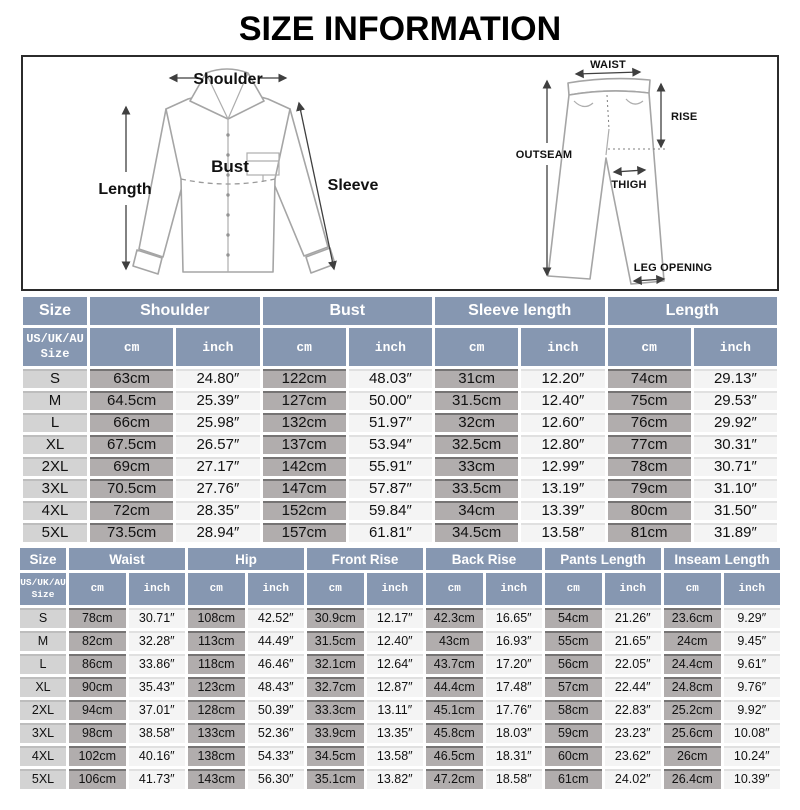 The image size is (800, 810). What do you see at coordinates (735, 510) in the screenshot?
I see `inch-value-cell: 31.50″` at bounding box center [735, 510].